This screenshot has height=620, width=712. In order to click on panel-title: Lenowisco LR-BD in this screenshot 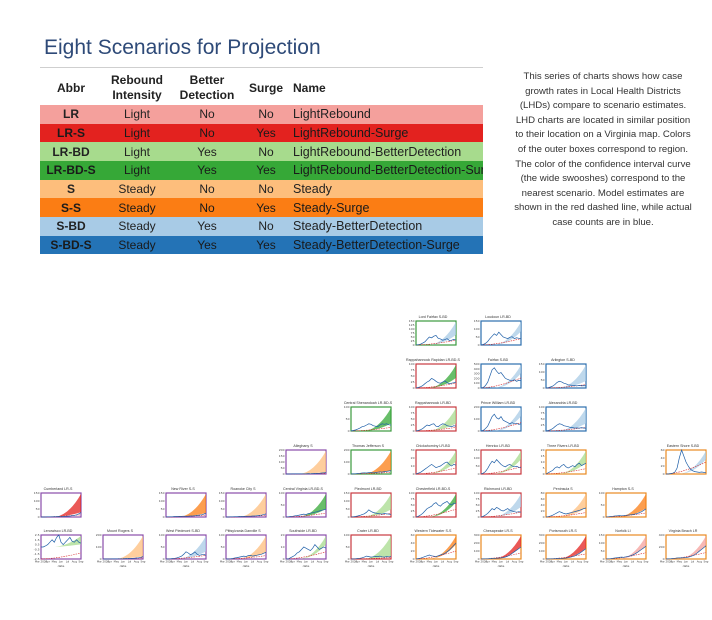, I will do `click(58, 531)`.